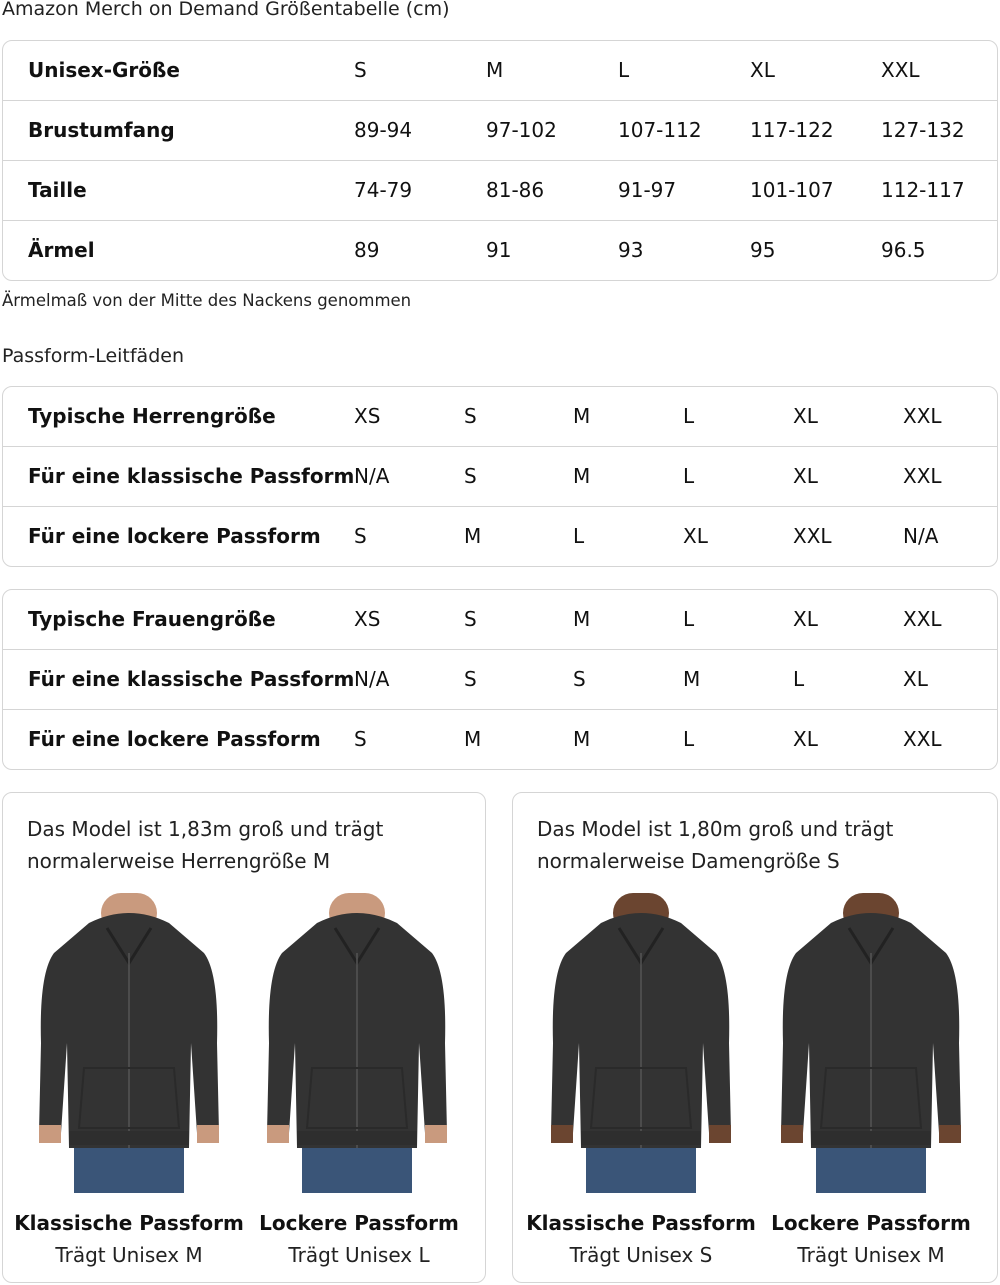 This screenshot has width=1000, height=1285. I want to click on table-cell: 117-122, so click(792, 130).